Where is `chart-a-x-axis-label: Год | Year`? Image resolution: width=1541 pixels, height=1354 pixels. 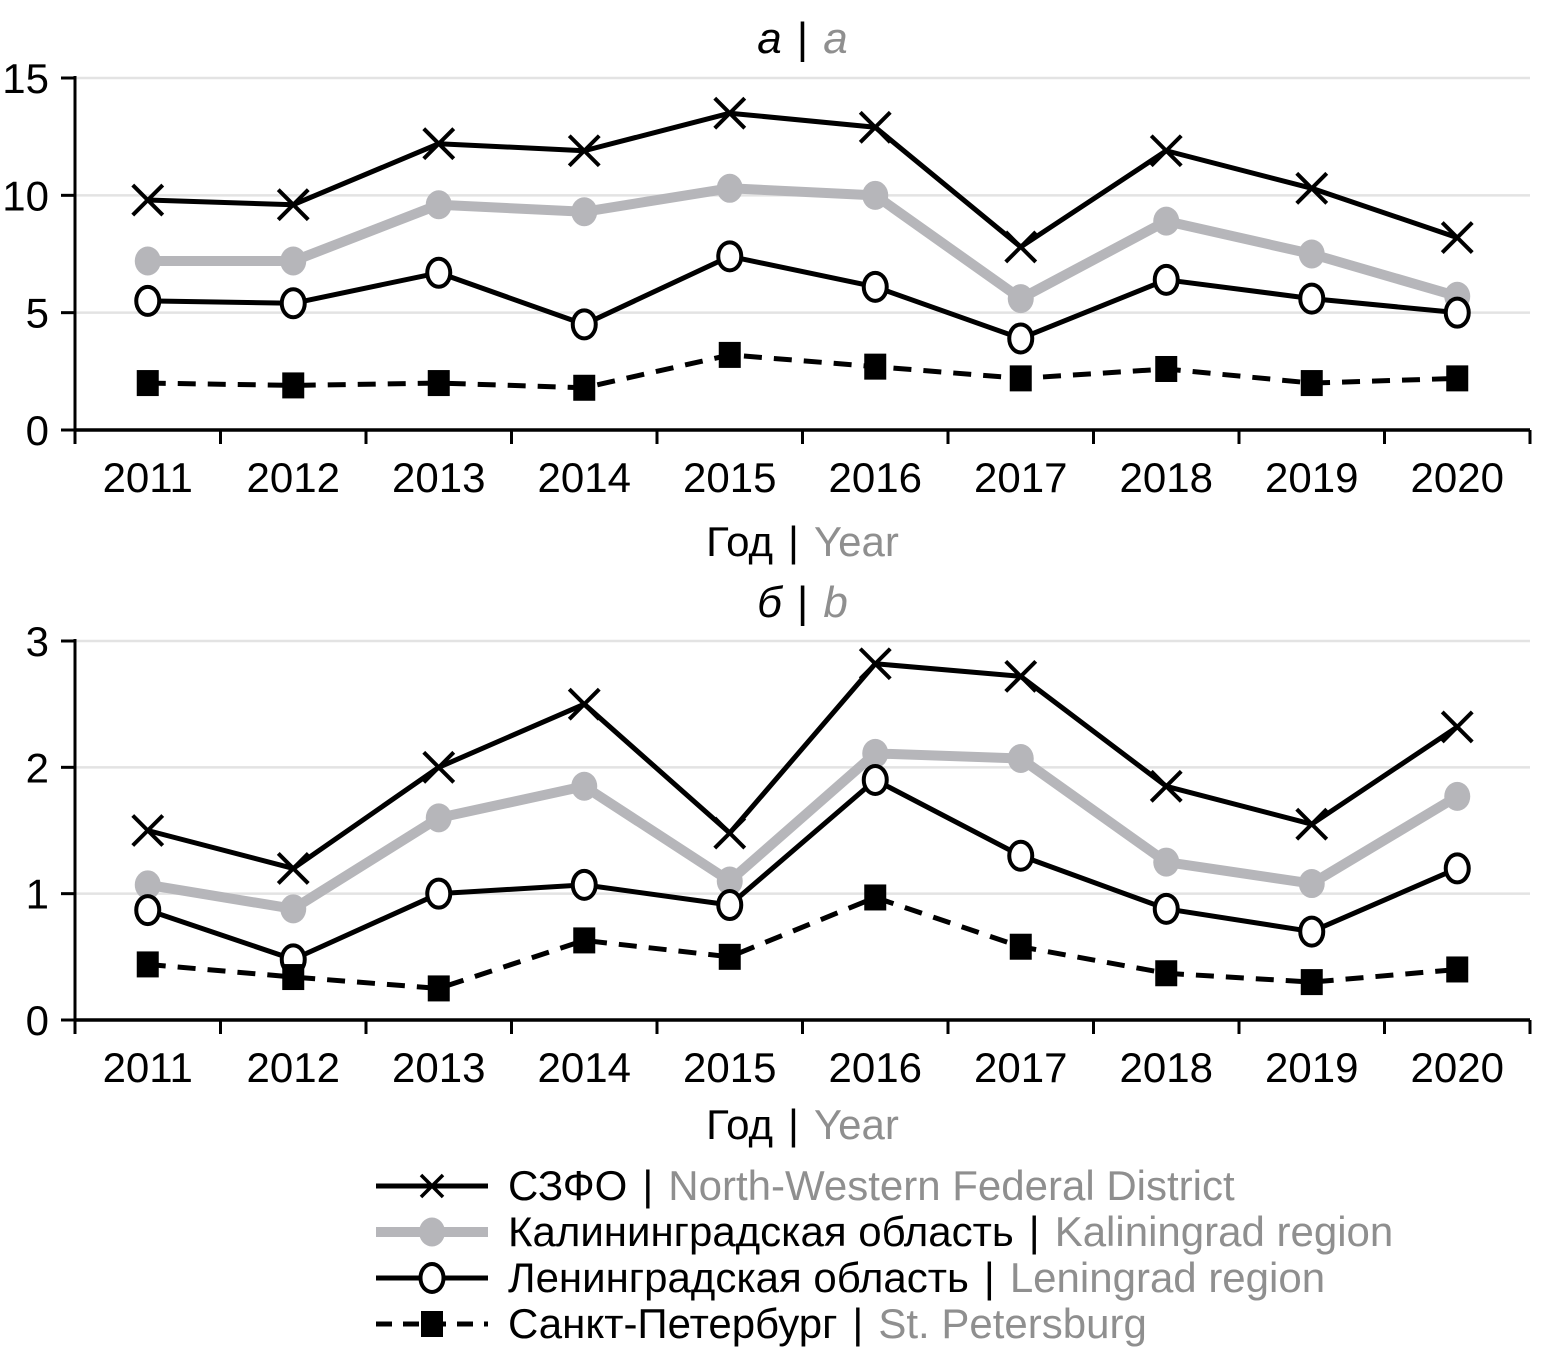
chart-a-x-axis-label: Год | Year is located at coordinates (802, 542).